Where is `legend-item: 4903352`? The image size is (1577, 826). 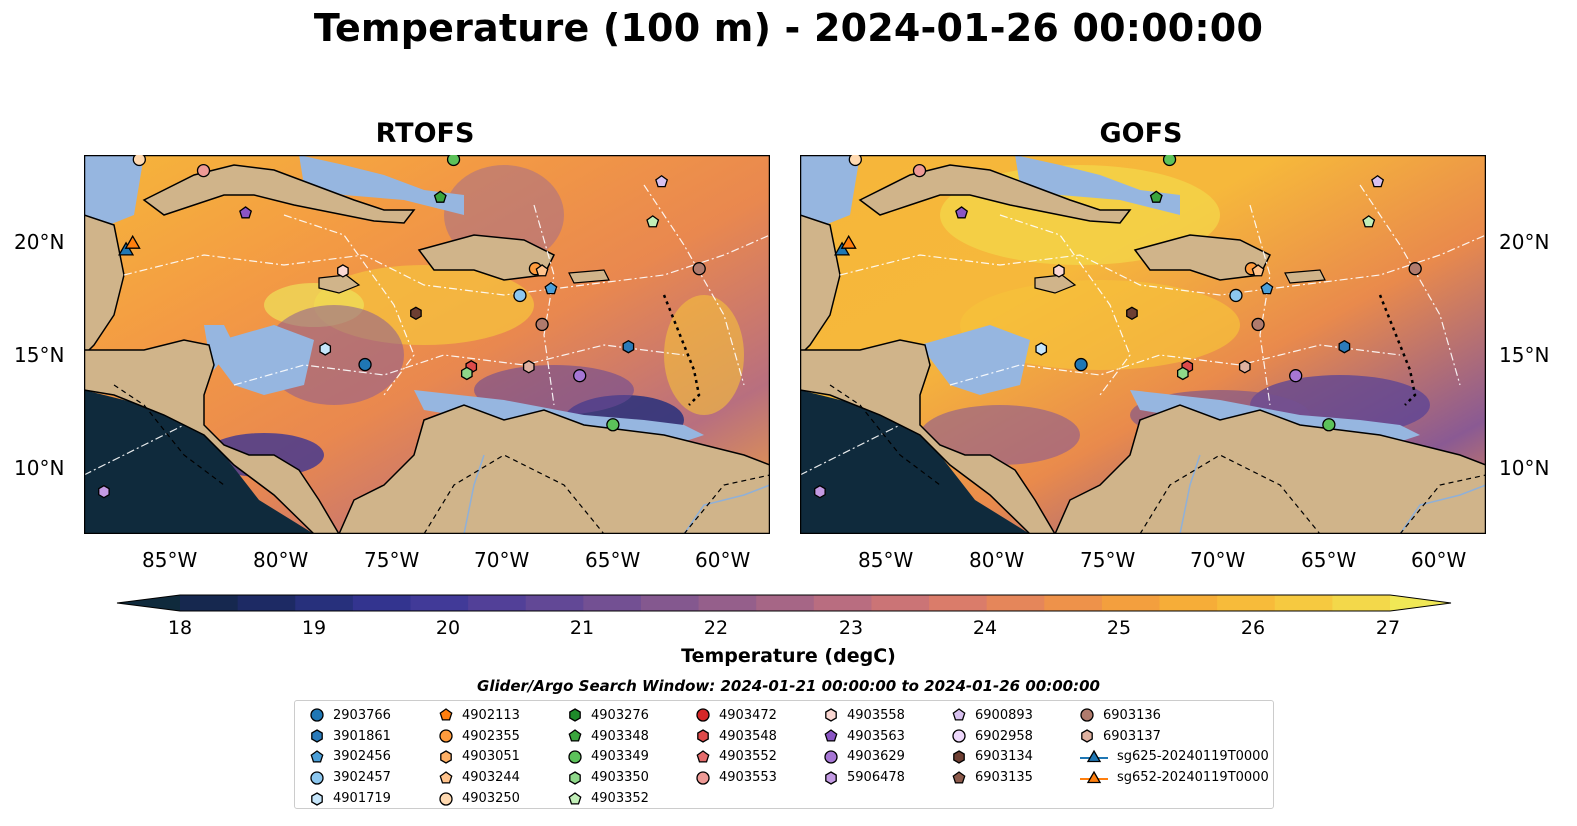 legend-item: 4903352 is located at coordinates (608, 798).